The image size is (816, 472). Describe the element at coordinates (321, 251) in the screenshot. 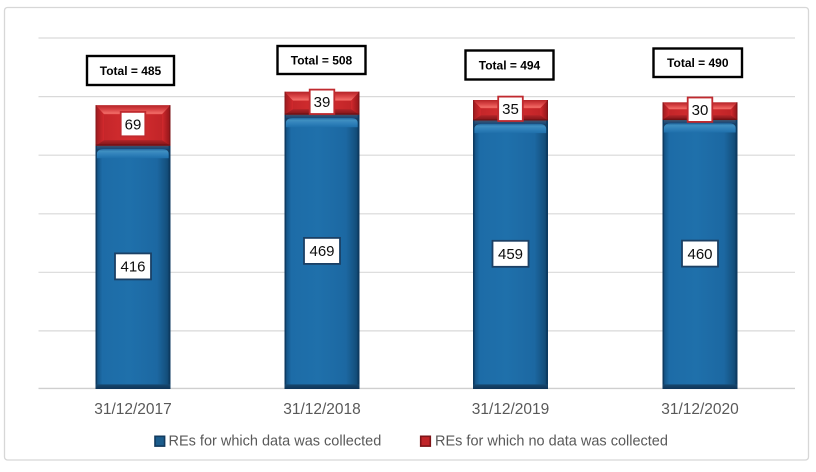

I see `svg-text: 469` at that location.